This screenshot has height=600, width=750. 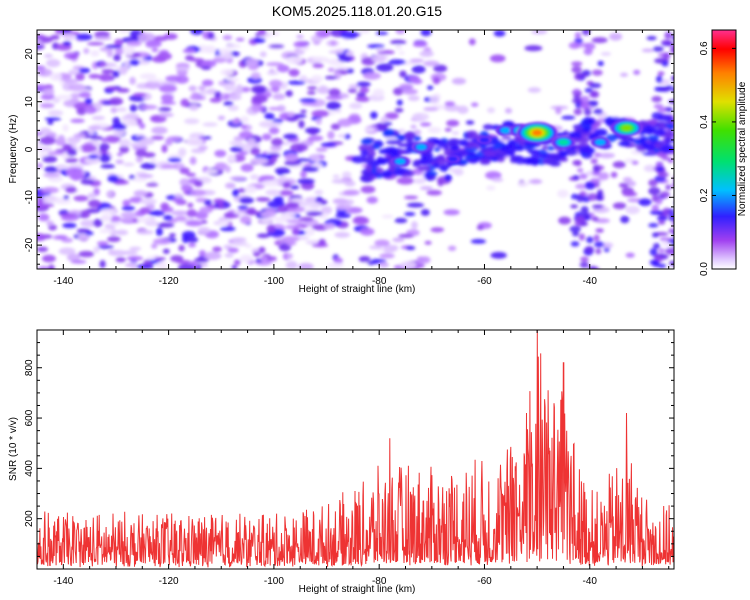 What do you see at coordinates (169, 281) in the screenshot?
I see `heatmap-x-tick-label: -120` at bounding box center [169, 281].